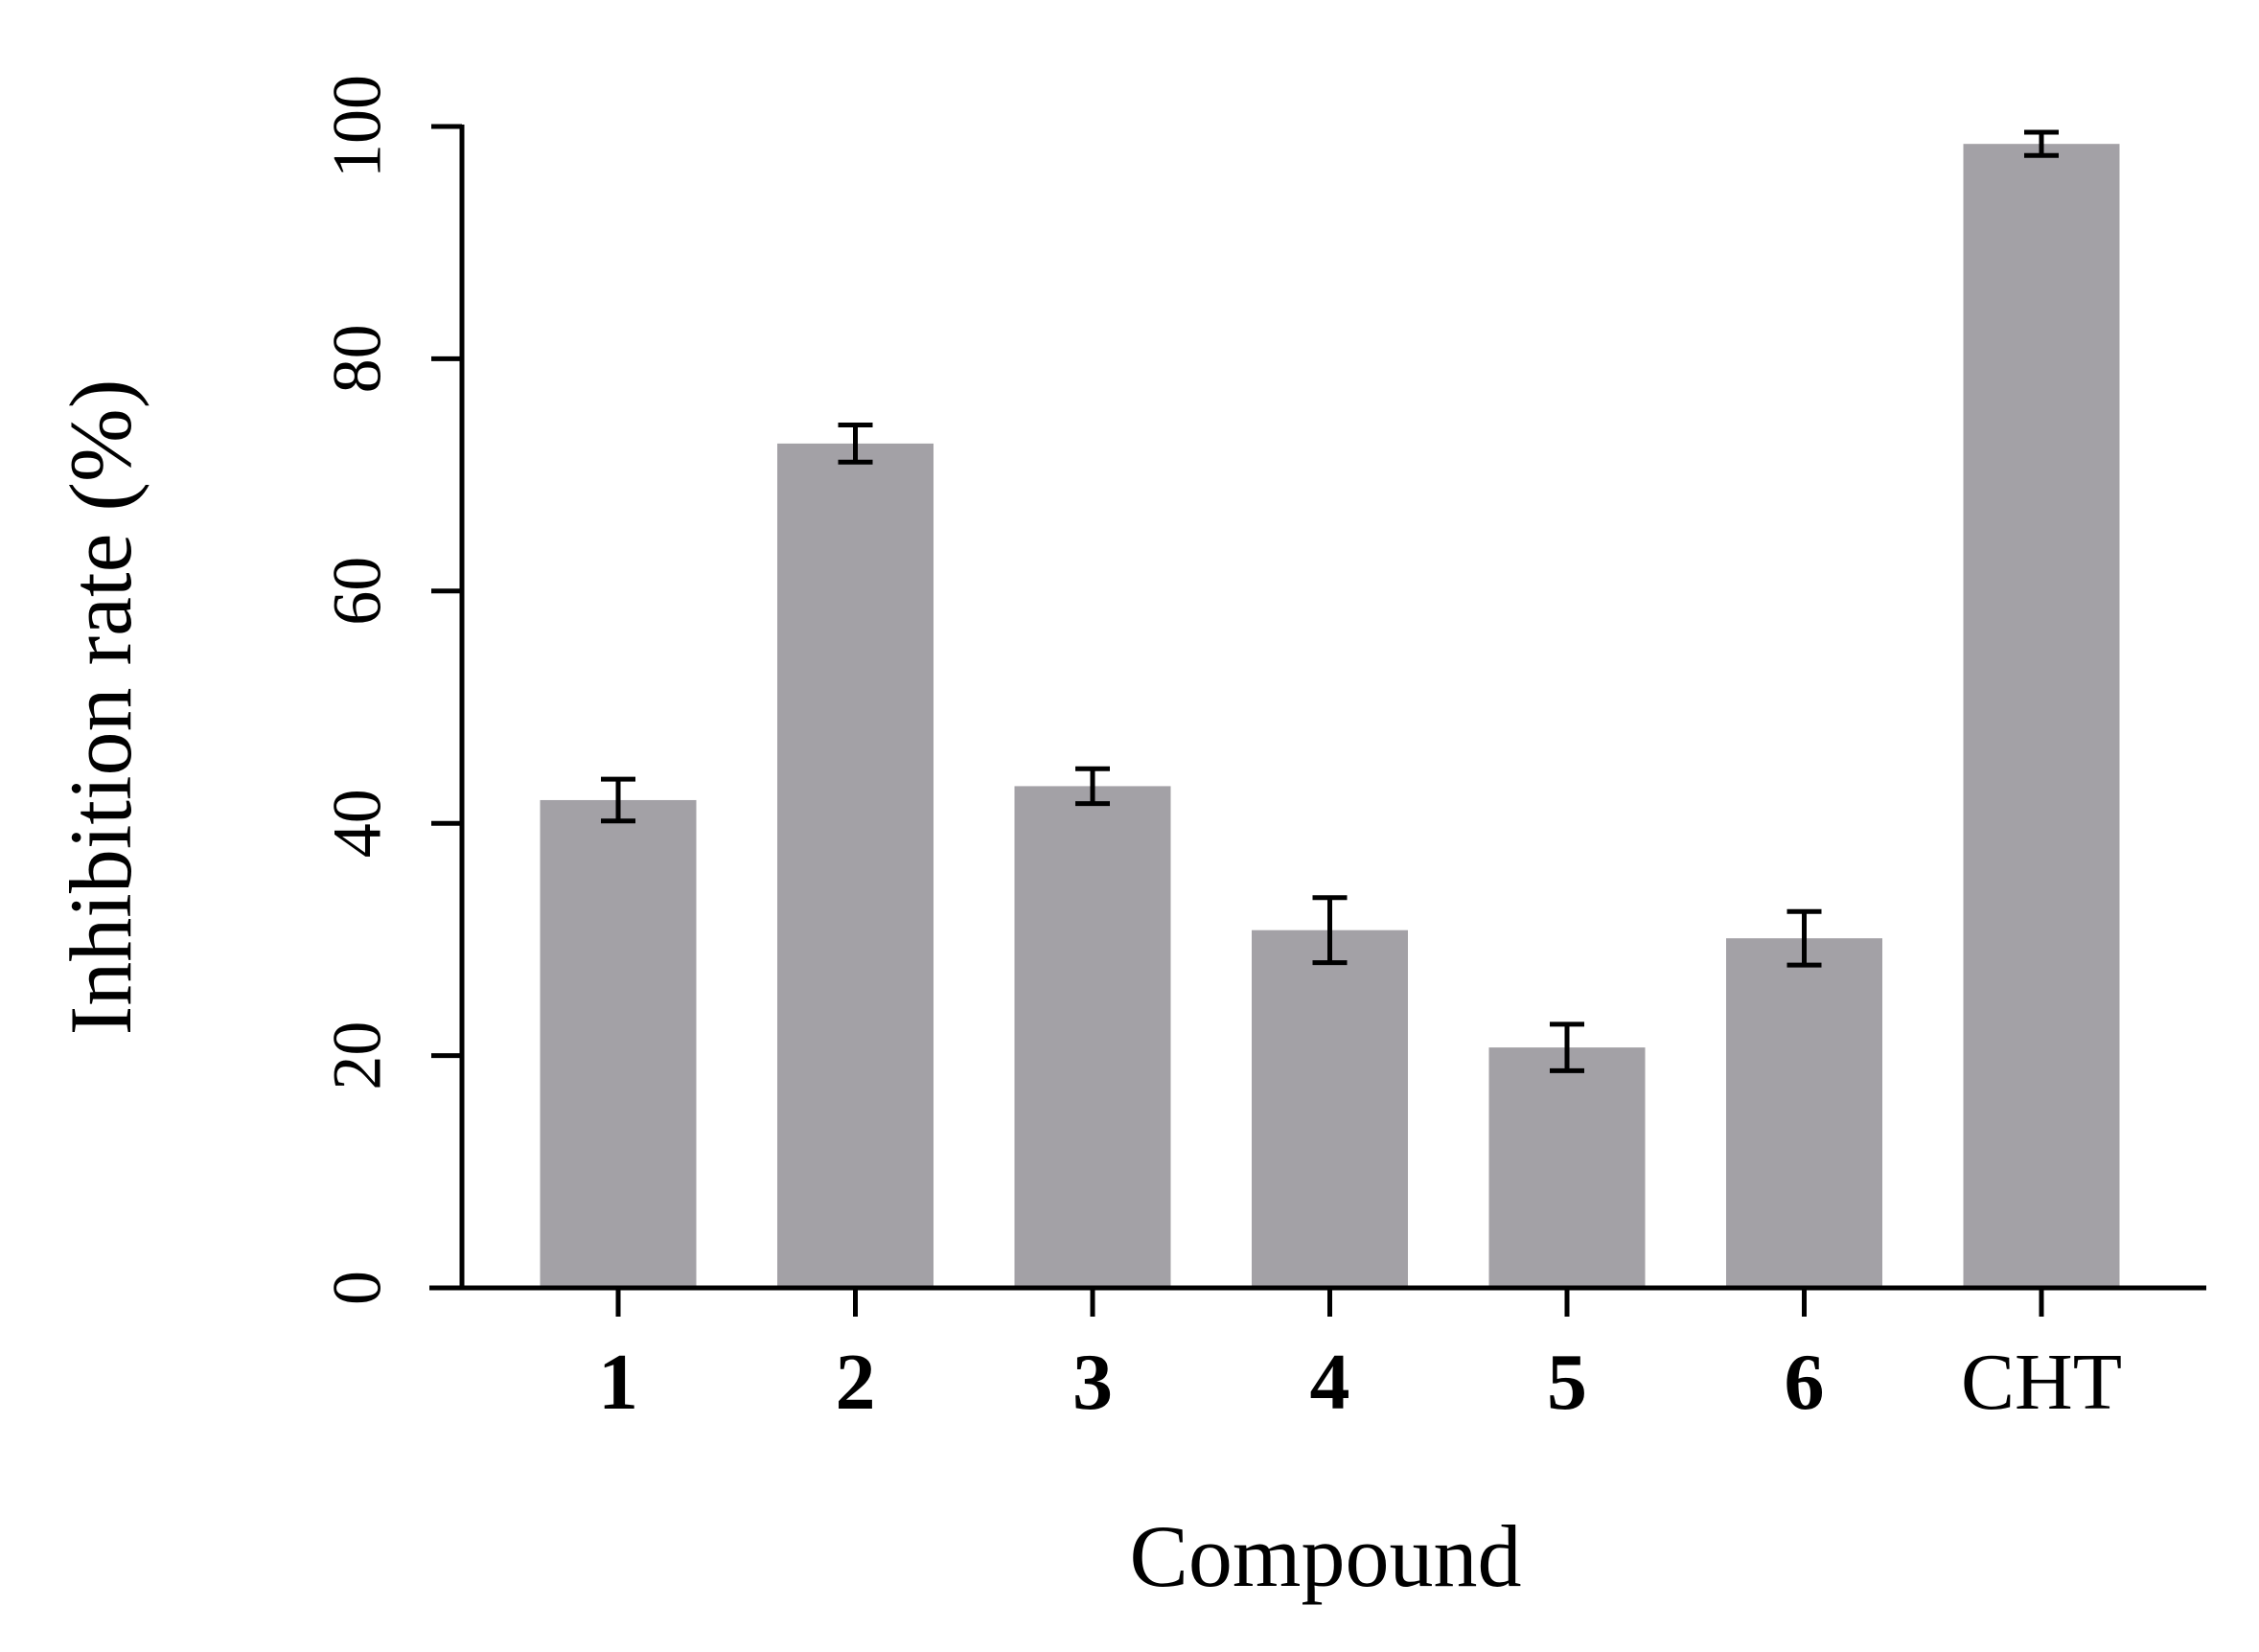  Describe the element at coordinates (358, 358) in the screenshot. I see `y-tick-label: 80` at that location.